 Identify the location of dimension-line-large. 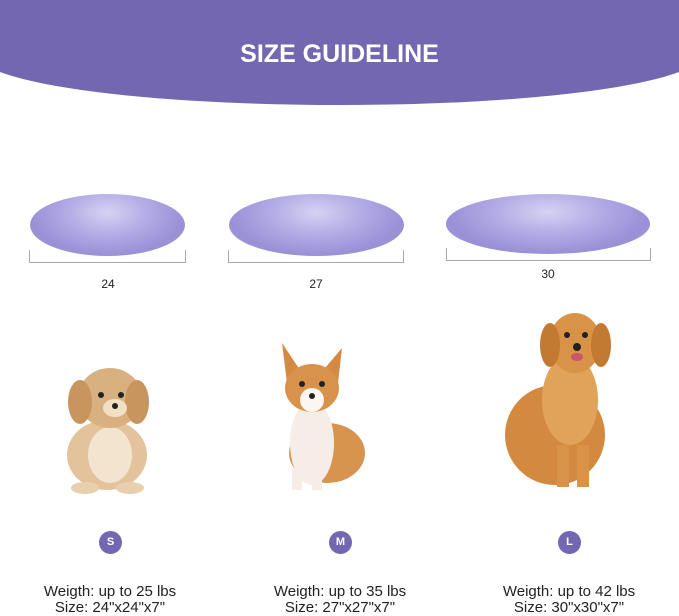
(548, 254).